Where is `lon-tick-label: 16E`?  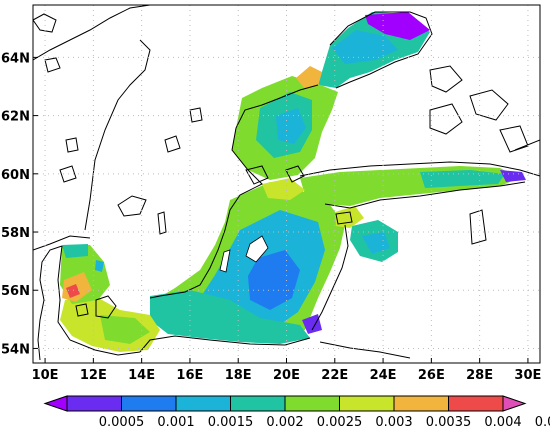
lon-tick-label: 16E is located at coordinates (189, 375).